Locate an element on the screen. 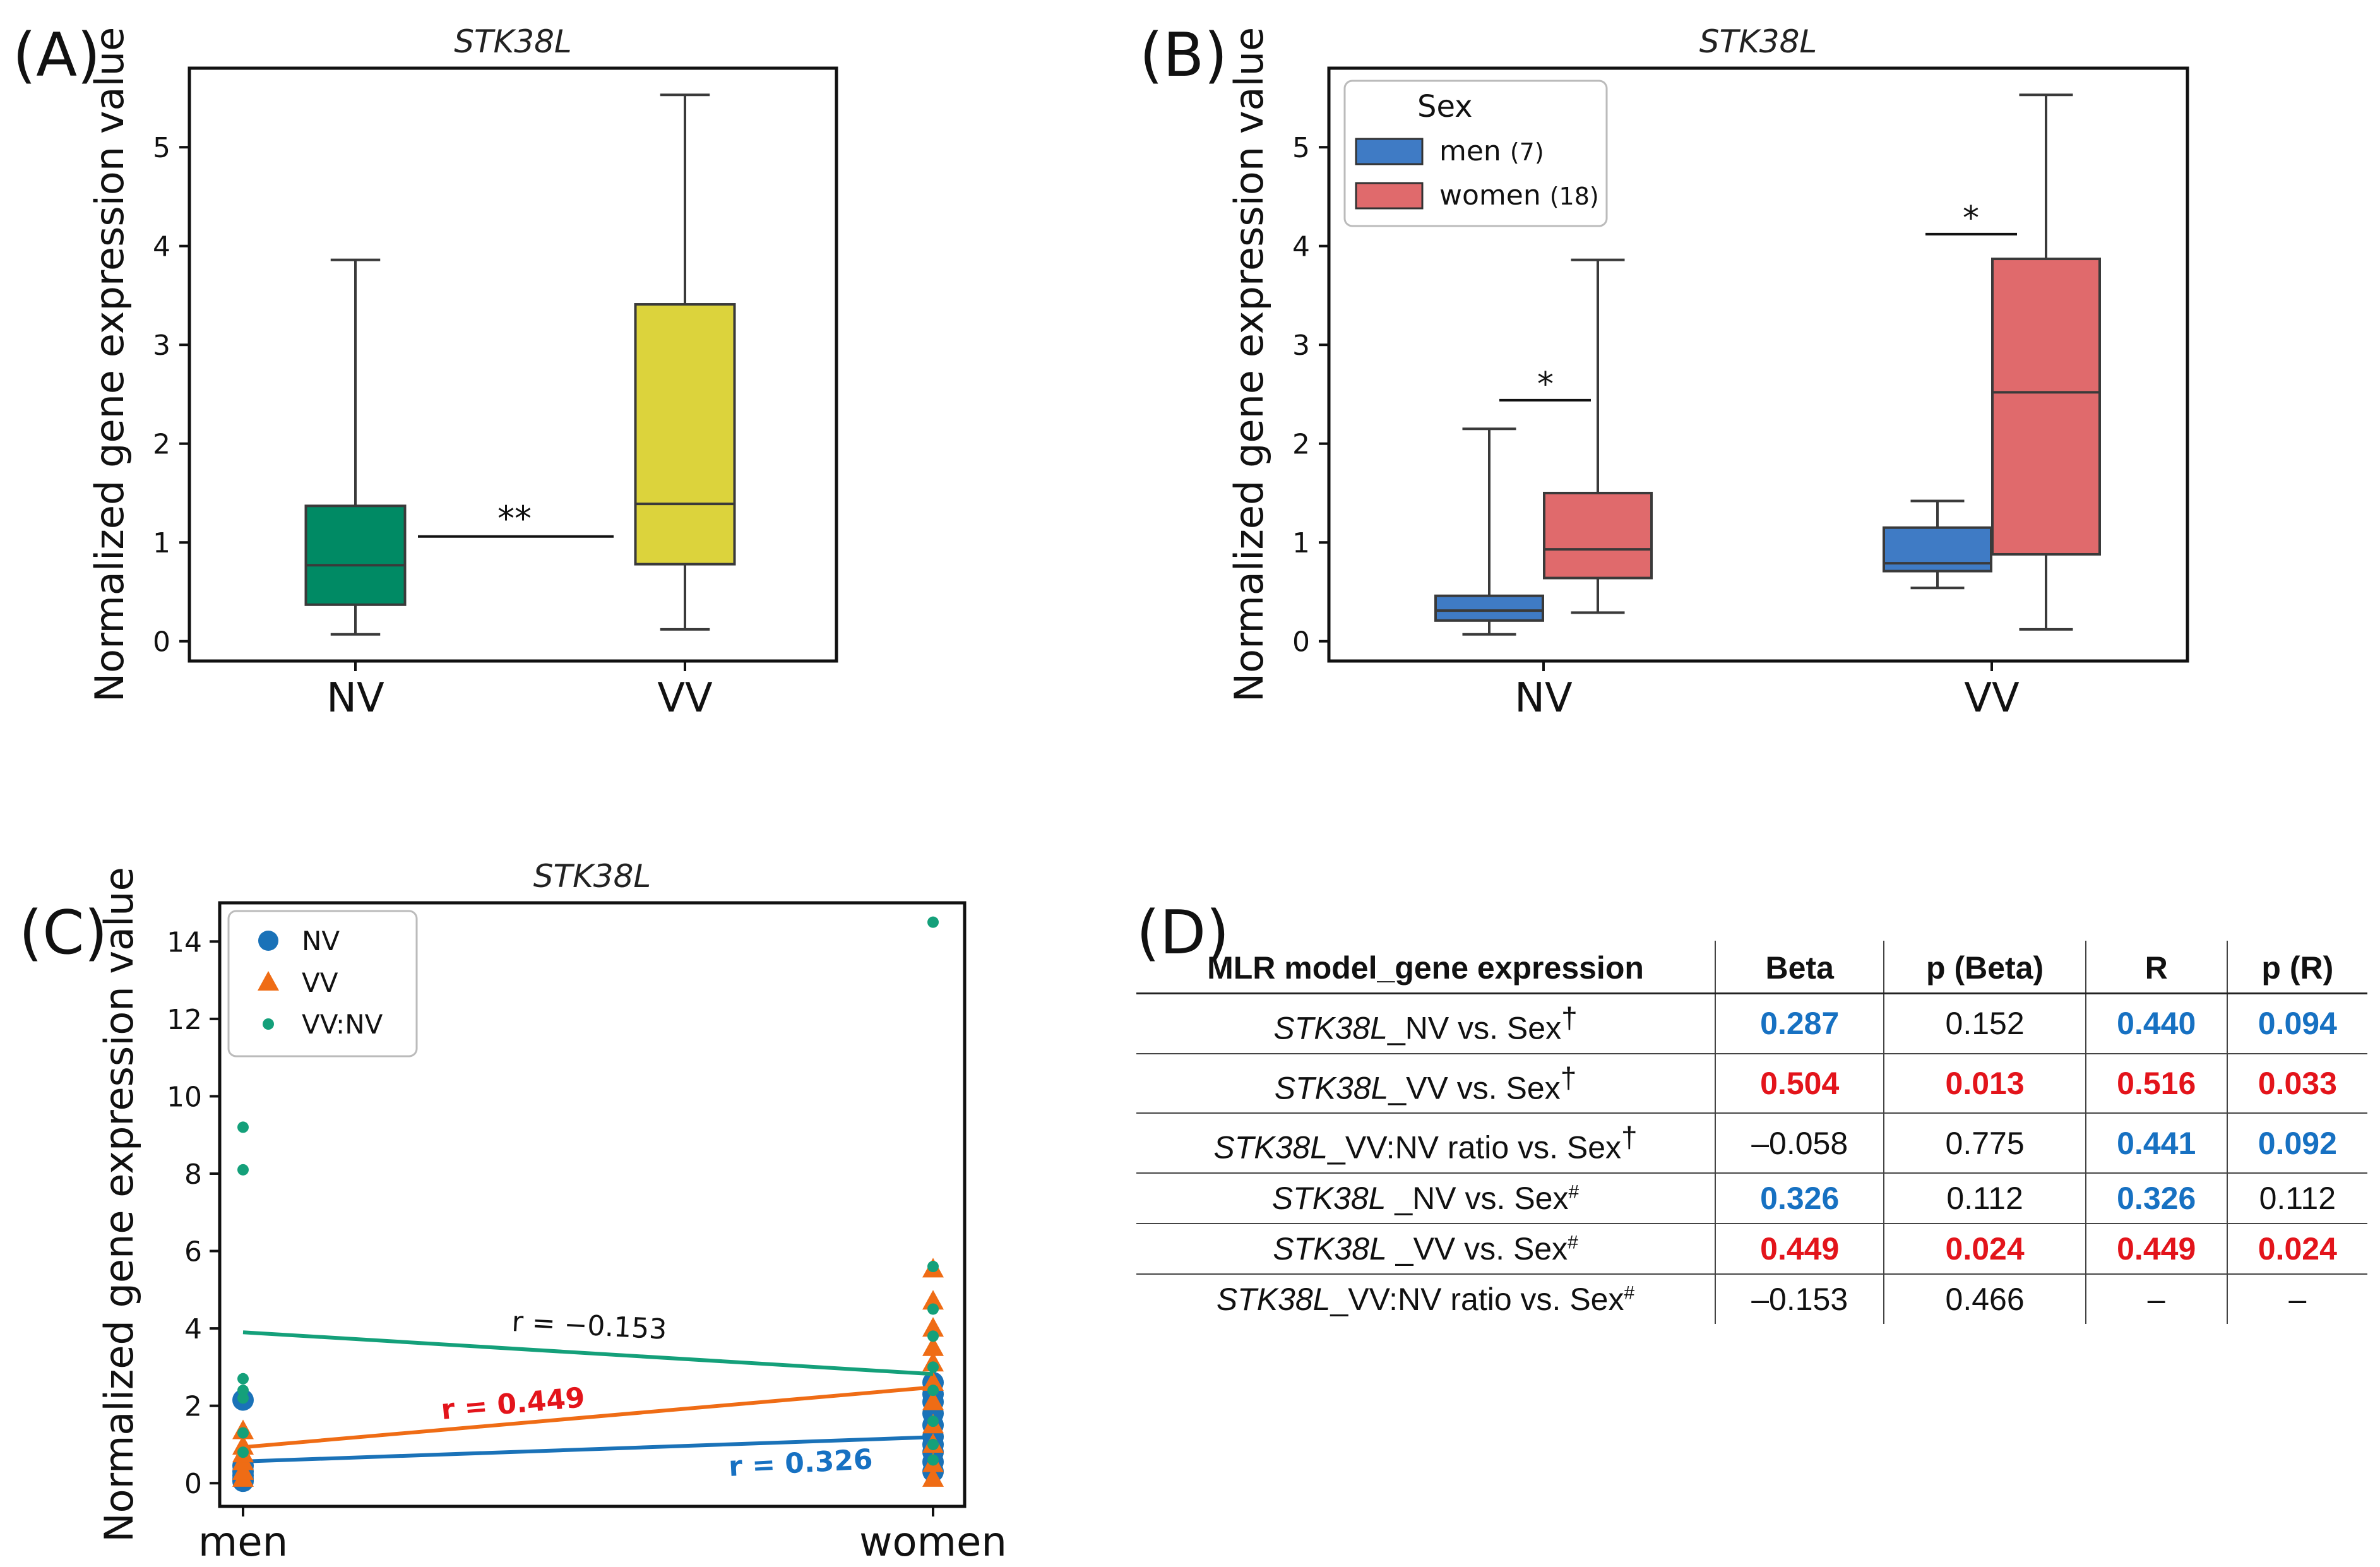  panel-a-vv-box is located at coordinates (685, 434).